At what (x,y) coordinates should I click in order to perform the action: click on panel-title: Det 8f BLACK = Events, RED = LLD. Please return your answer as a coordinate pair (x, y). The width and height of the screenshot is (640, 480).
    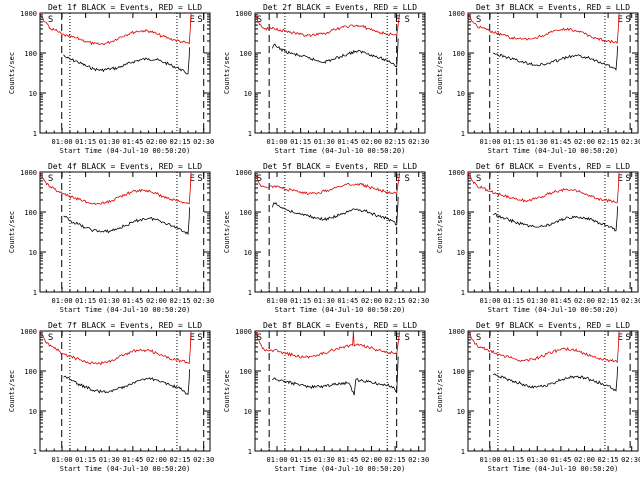
    Looking at the image, I should click on (340, 325).